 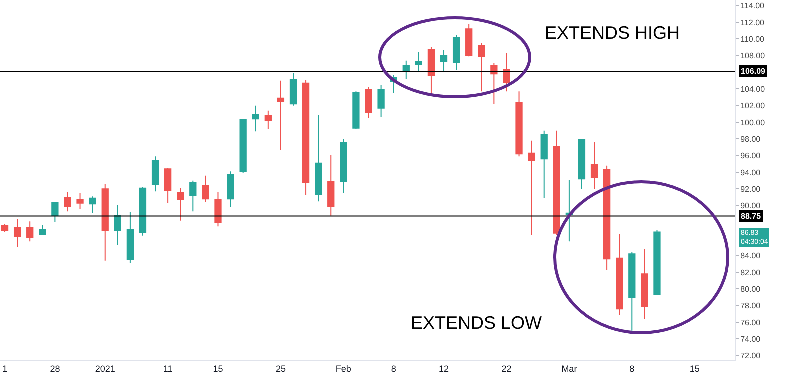 What do you see at coordinates (751, 273) in the screenshot?
I see `y-tick-label: 82.00` at bounding box center [751, 273].